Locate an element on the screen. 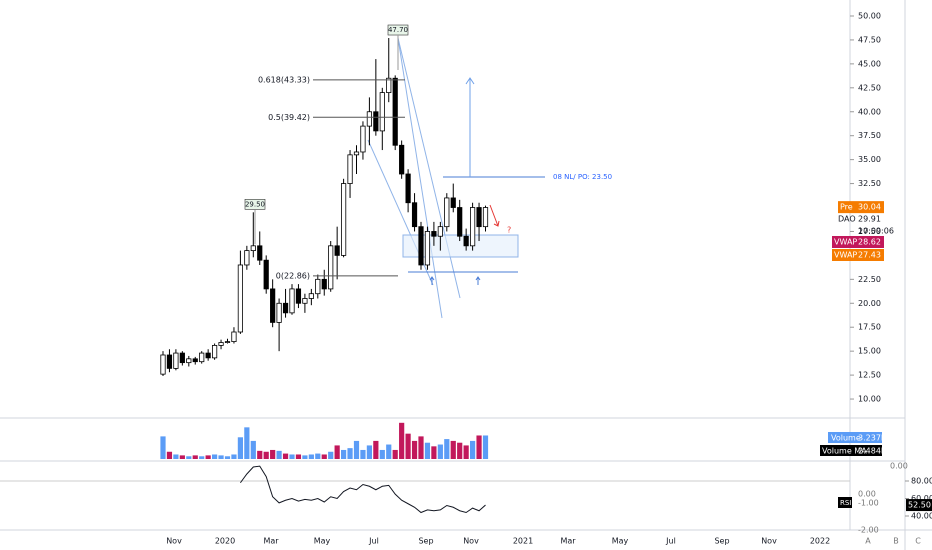 This screenshot has height=550, width=932. y-tick-label: 32.50 is located at coordinates (869, 183).